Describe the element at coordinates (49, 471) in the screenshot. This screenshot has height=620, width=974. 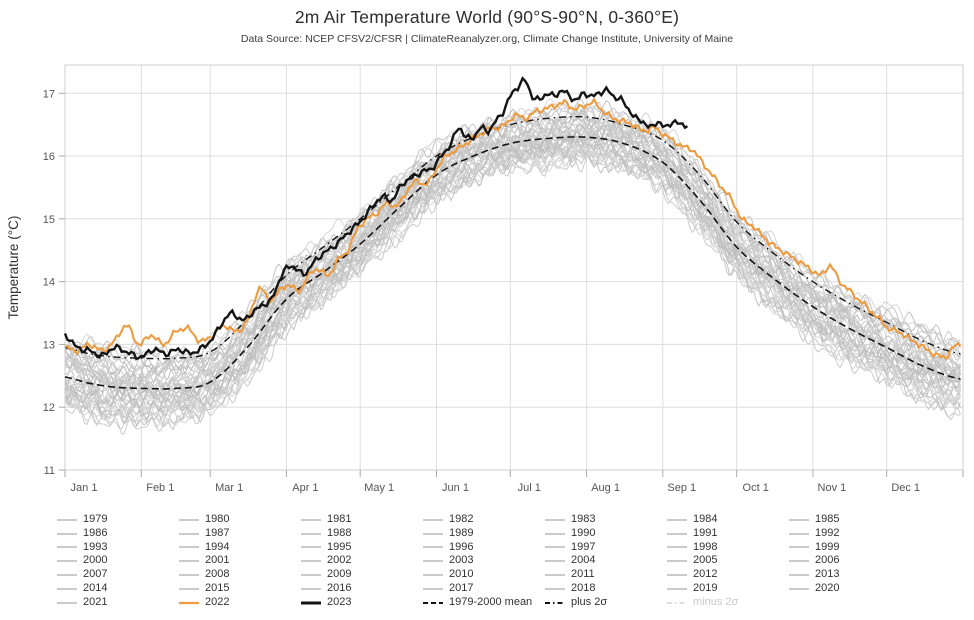
I see `y-tick-label: 11` at that location.